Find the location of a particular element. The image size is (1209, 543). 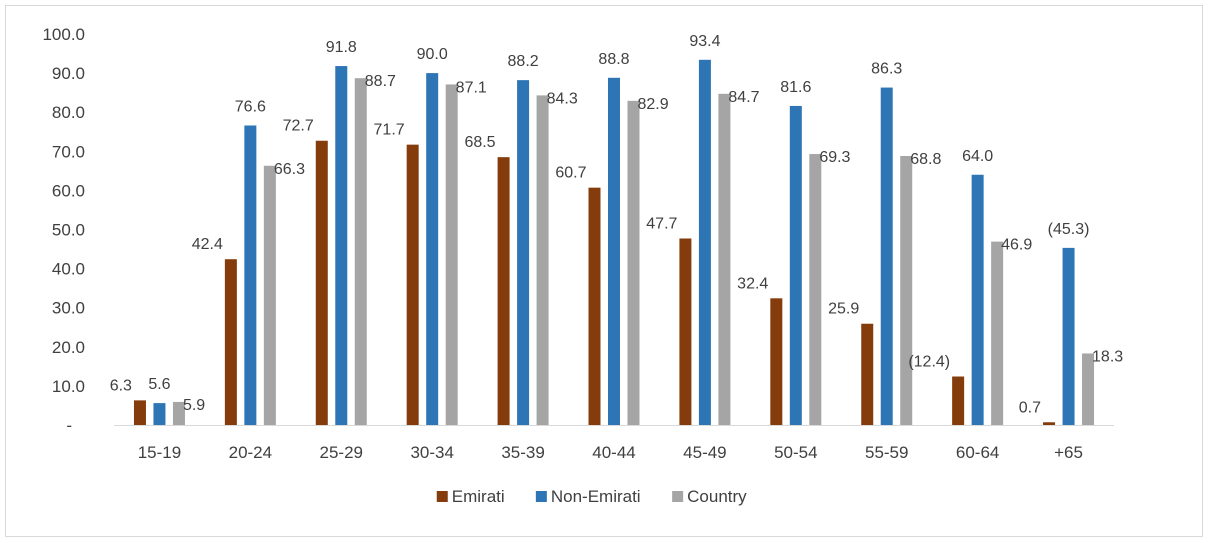

data-label: 46.9 is located at coordinates (1016, 245).